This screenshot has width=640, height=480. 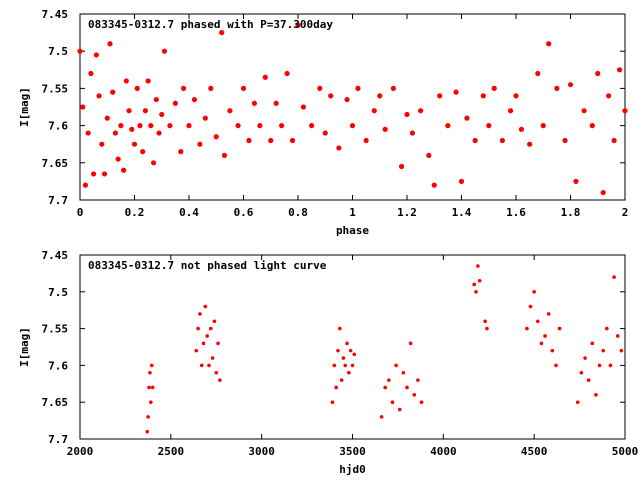 I want to click on x-tick-label: 1, so click(x=352, y=212).